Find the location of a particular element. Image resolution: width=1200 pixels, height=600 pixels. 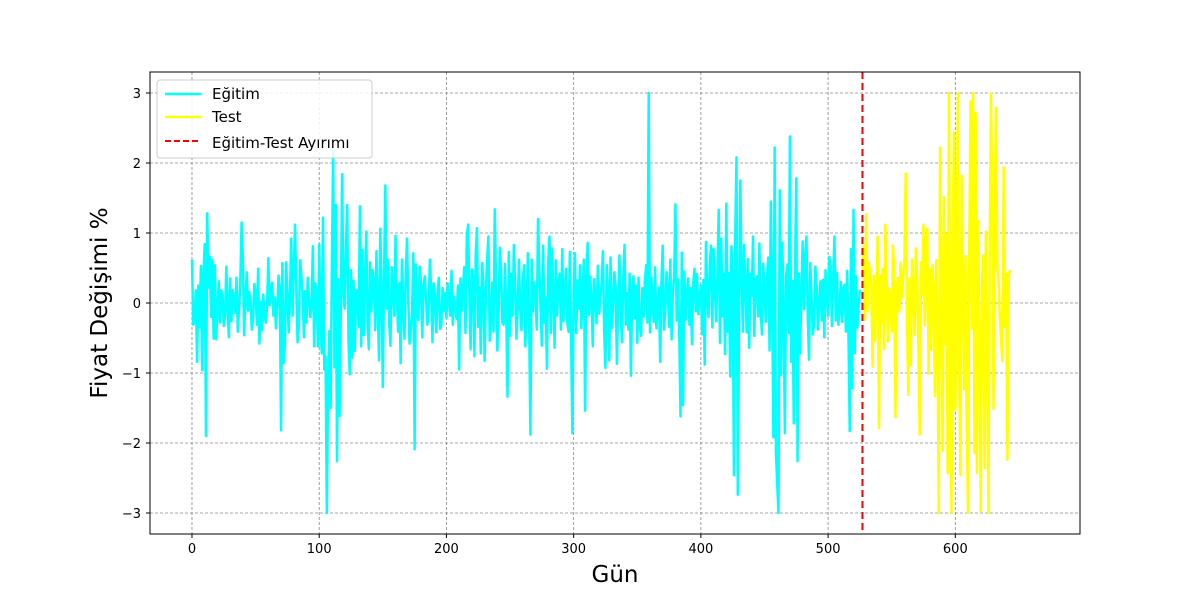

legend-label-egitim: Eğitim is located at coordinates (236, 94).